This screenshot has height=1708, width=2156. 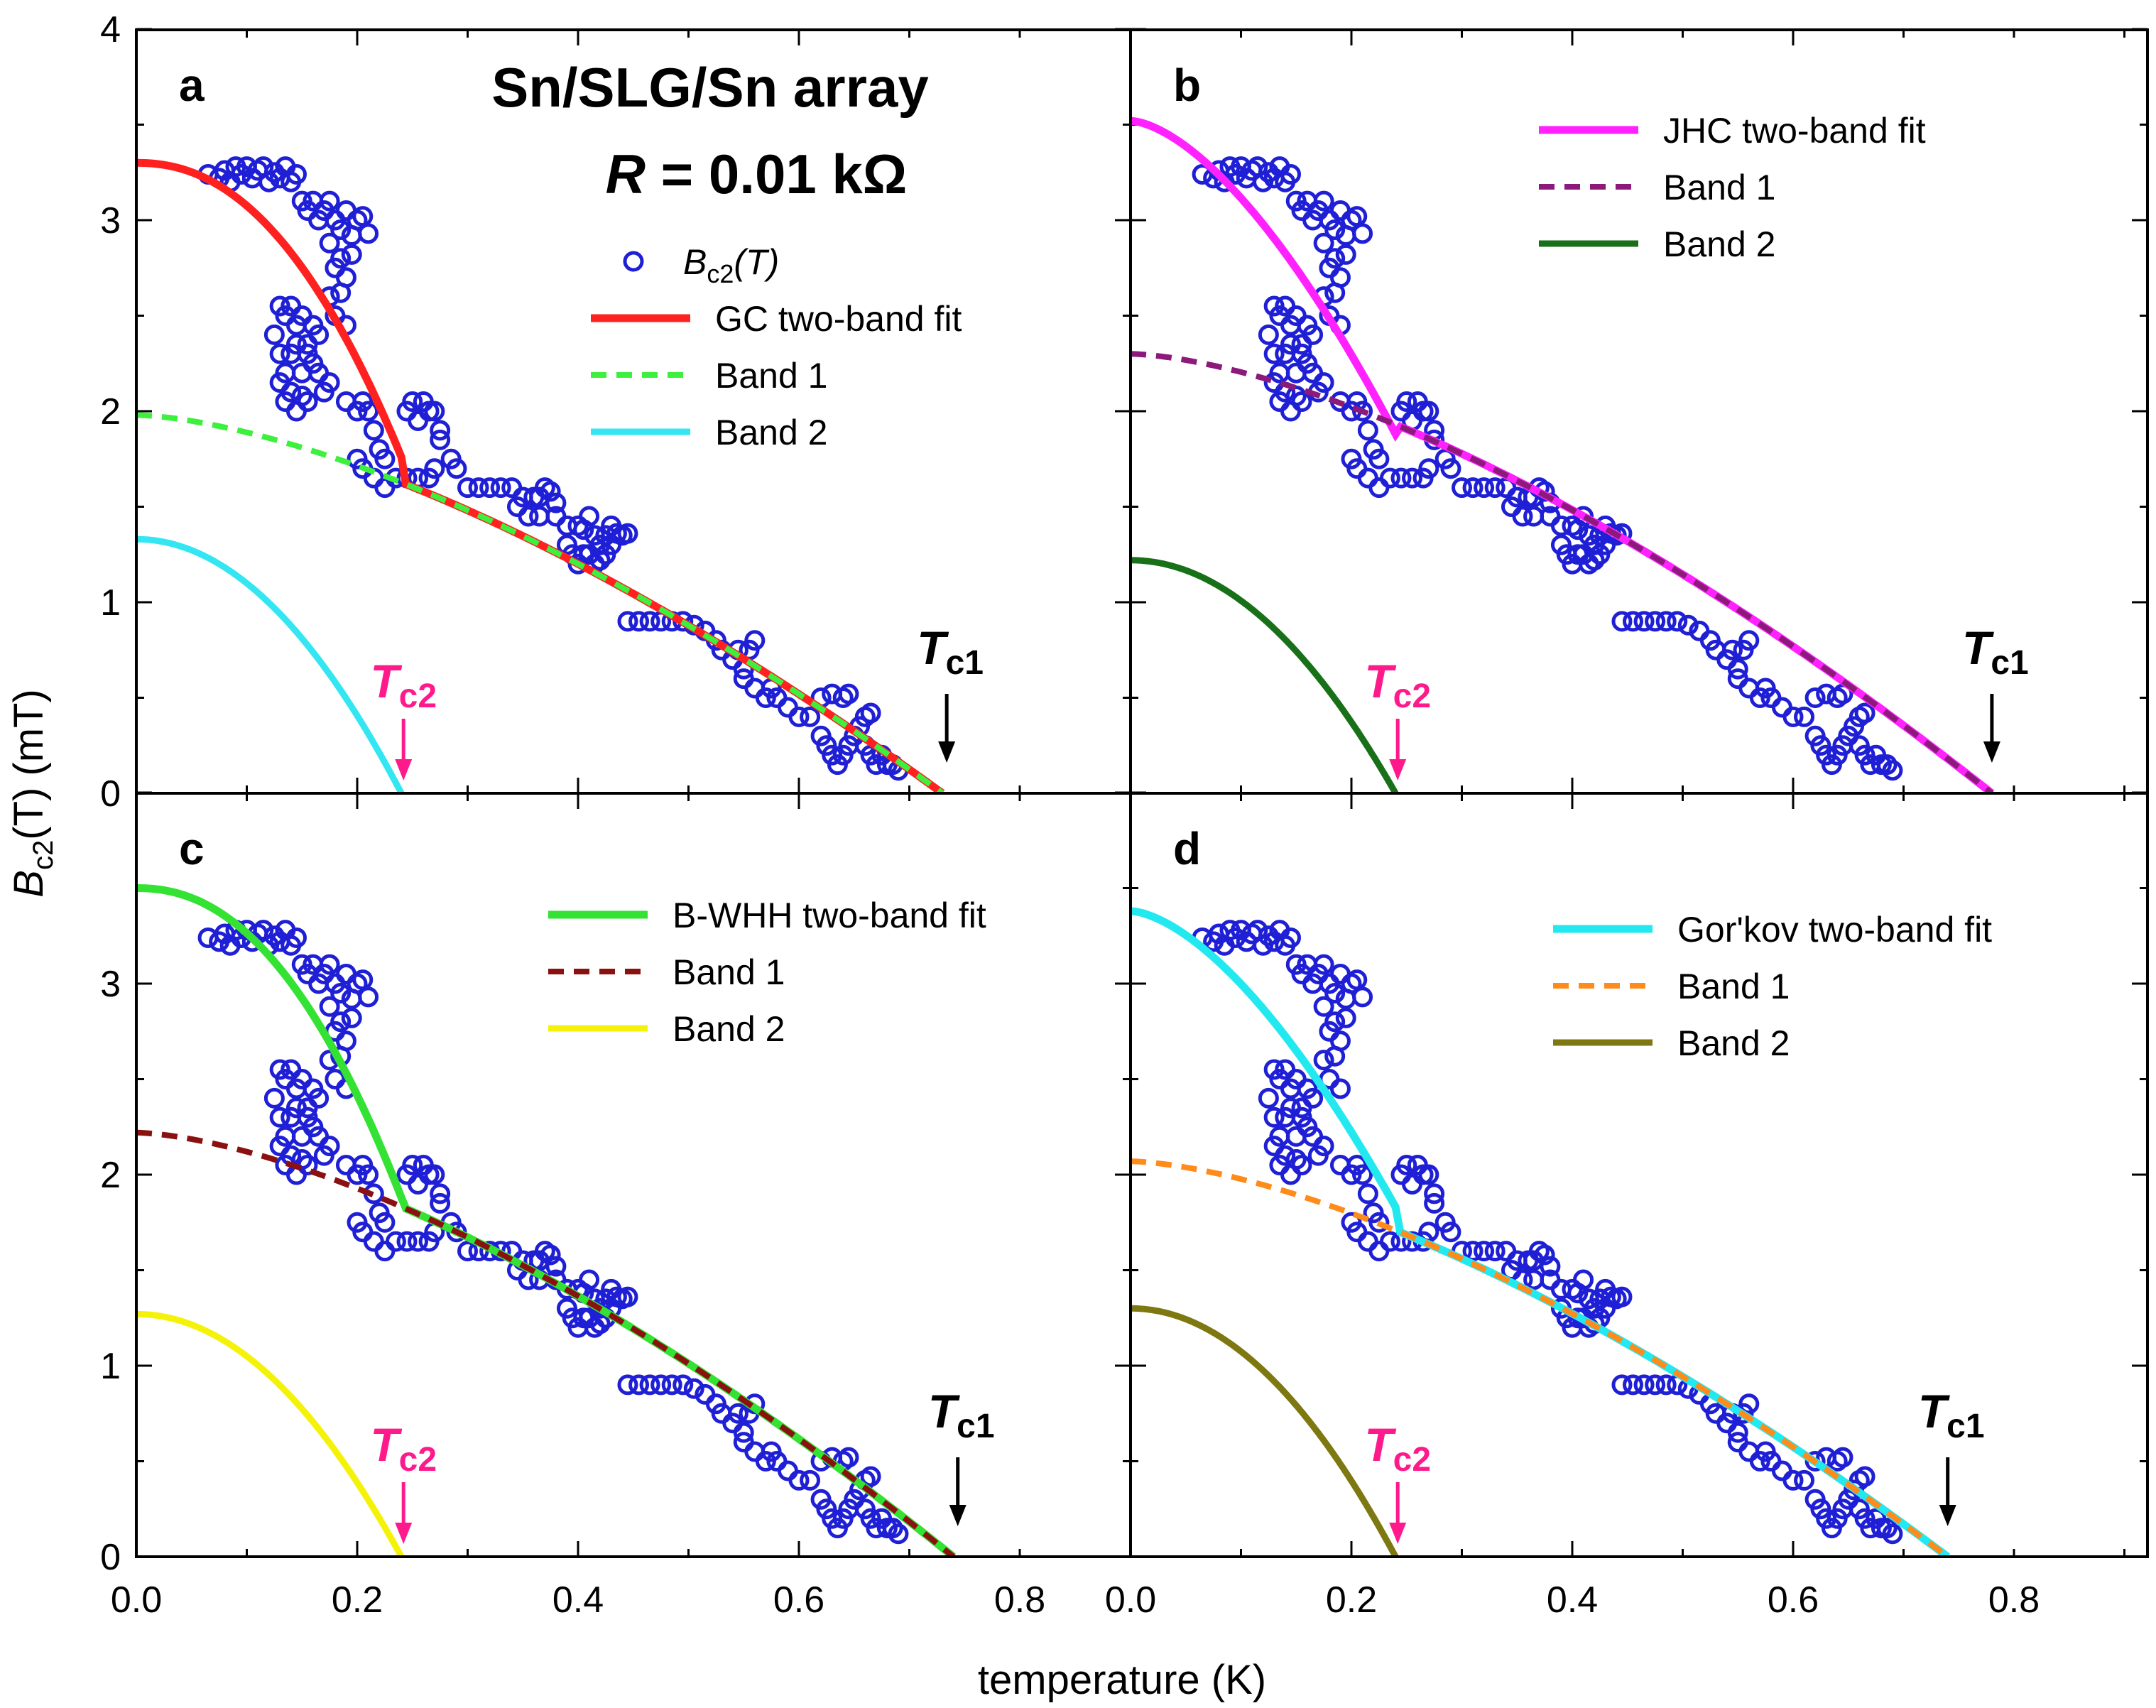 I want to click on legend-label: Band 2, so click(x=729, y=1029).